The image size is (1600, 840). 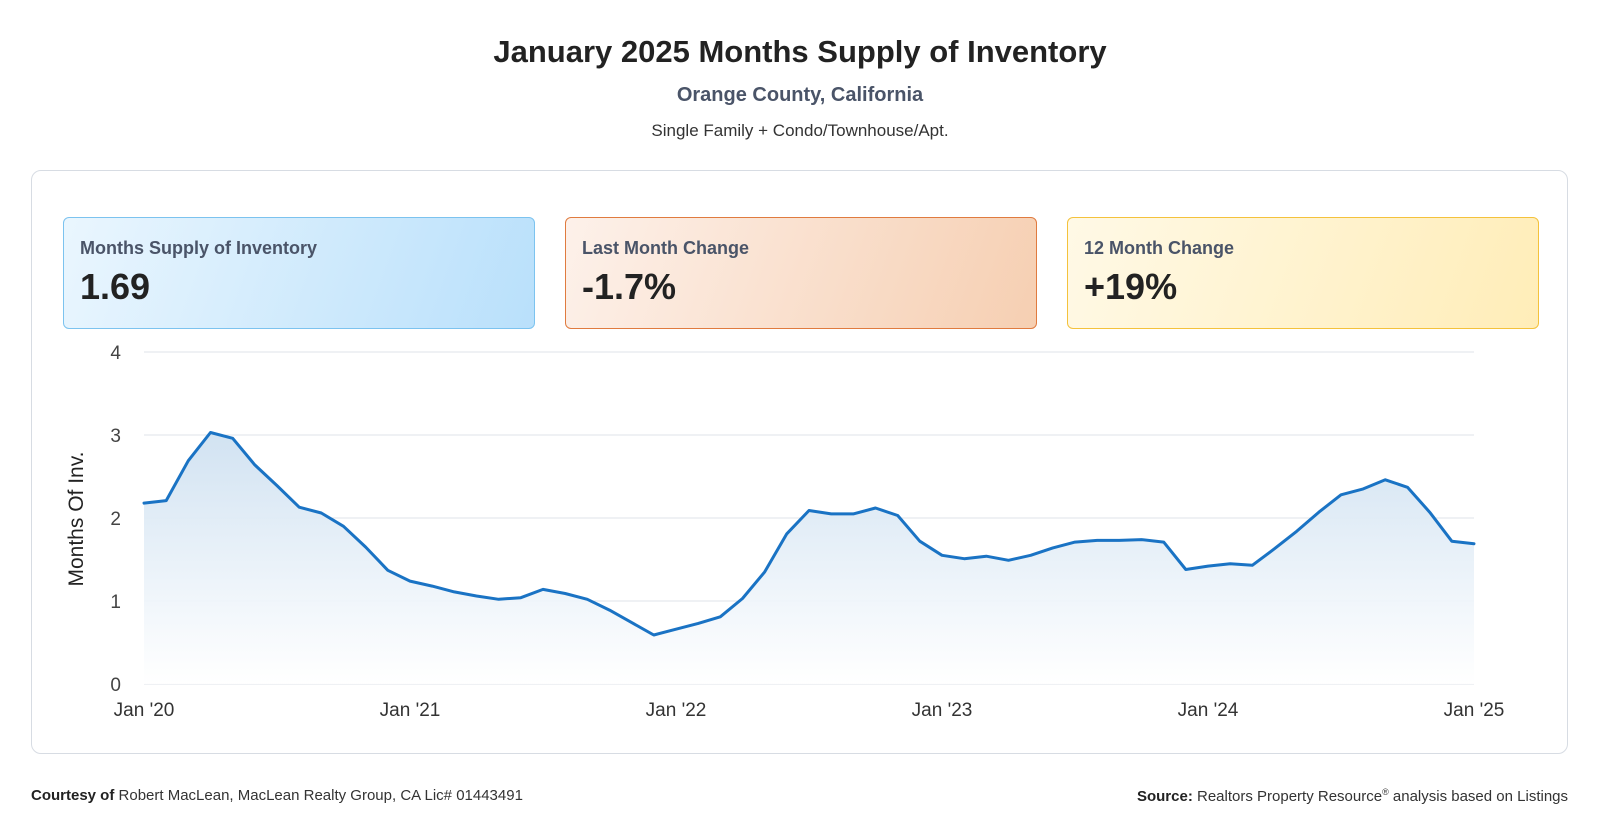 I want to click on stat-card-12-month: 12 Month Change +19%, so click(x=1303, y=273).